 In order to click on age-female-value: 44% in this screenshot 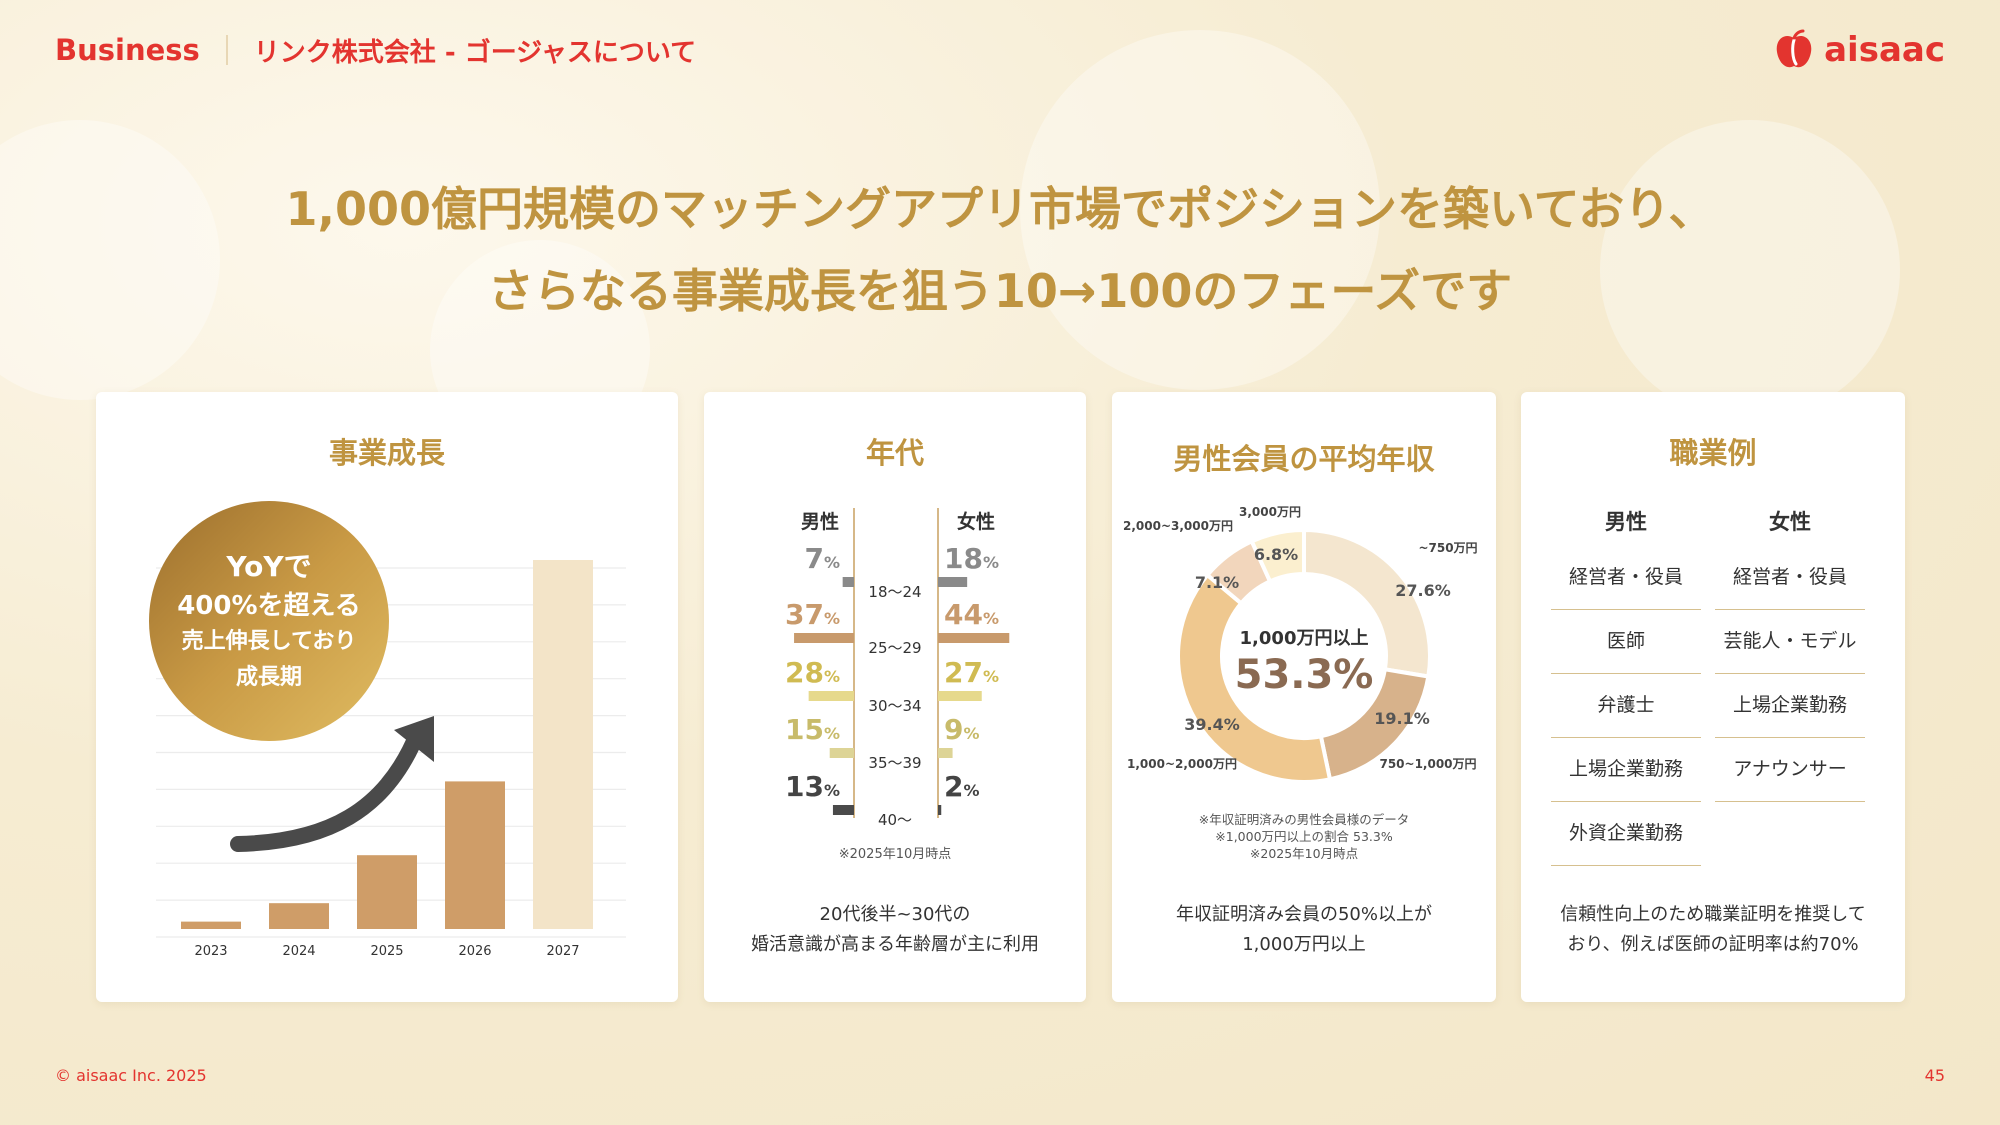, I will do `click(971, 614)`.